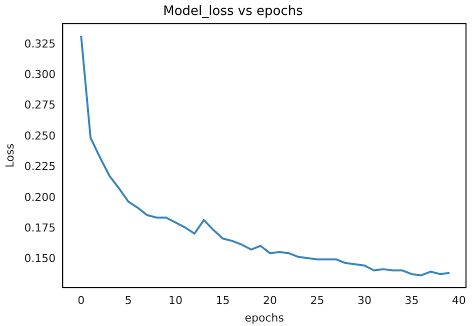  What do you see at coordinates (40, 105) in the screenshot?
I see `y-tick-label: 0.275` at bounding box center [40, 105].